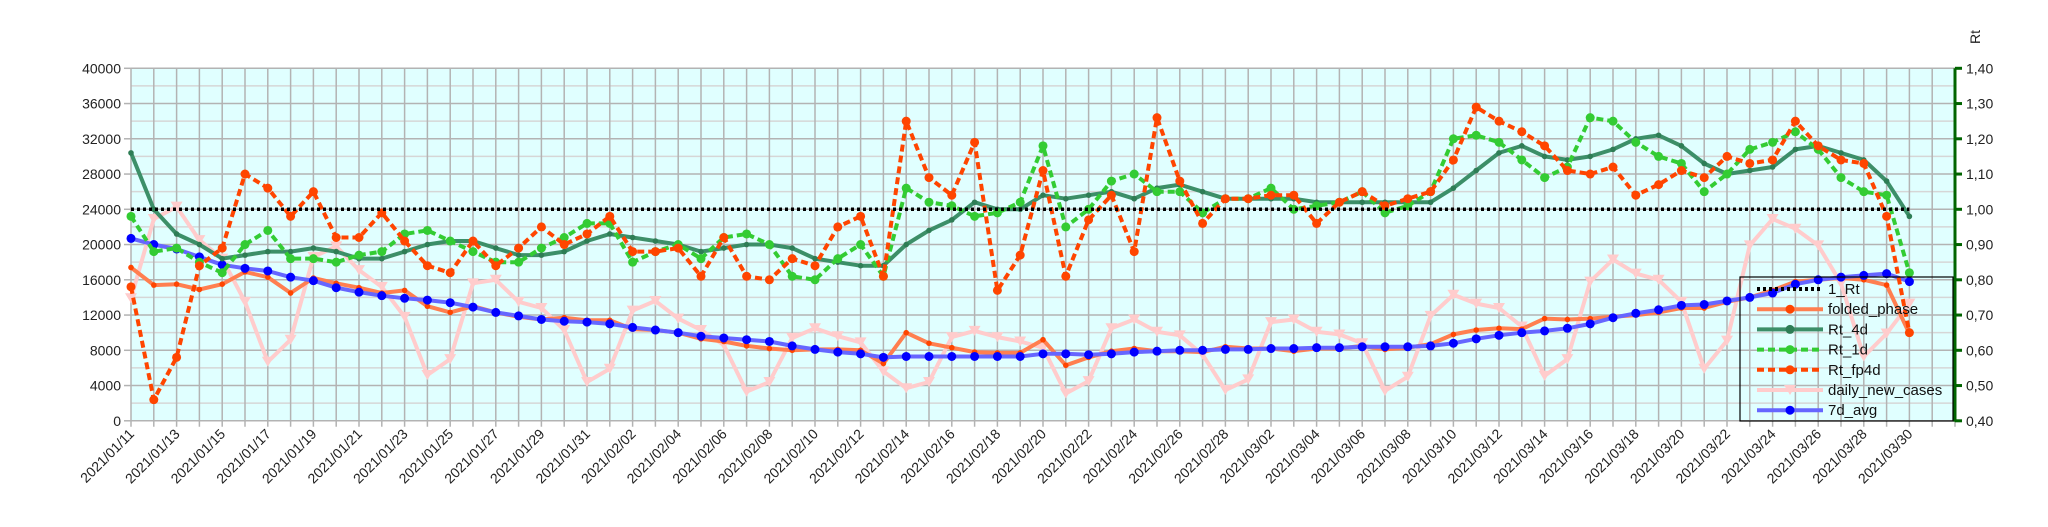 The width and height of the screenshot is (2048, 527). What do you see at coordinates (101, 280) in the screenshot?
I see `left-axis-tick-label: 16000` at bounding box center [101, 280].